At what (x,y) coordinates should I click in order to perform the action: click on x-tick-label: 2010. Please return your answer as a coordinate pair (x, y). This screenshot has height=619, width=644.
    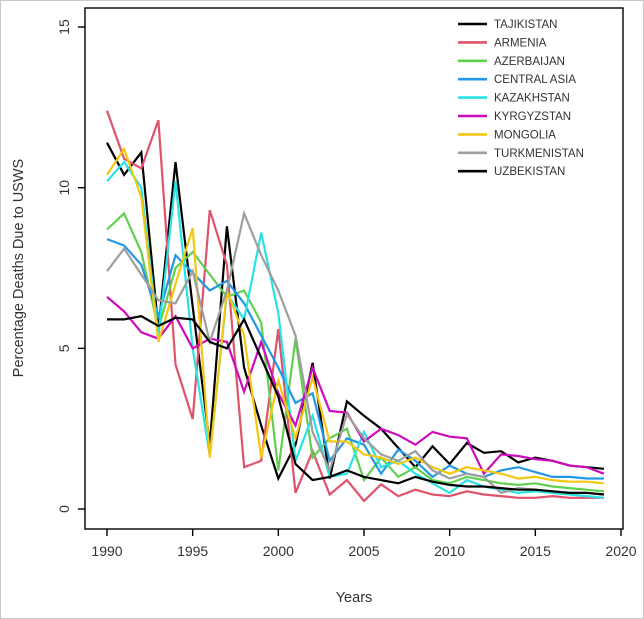
    Looking at the image, I should click on (449, 551).